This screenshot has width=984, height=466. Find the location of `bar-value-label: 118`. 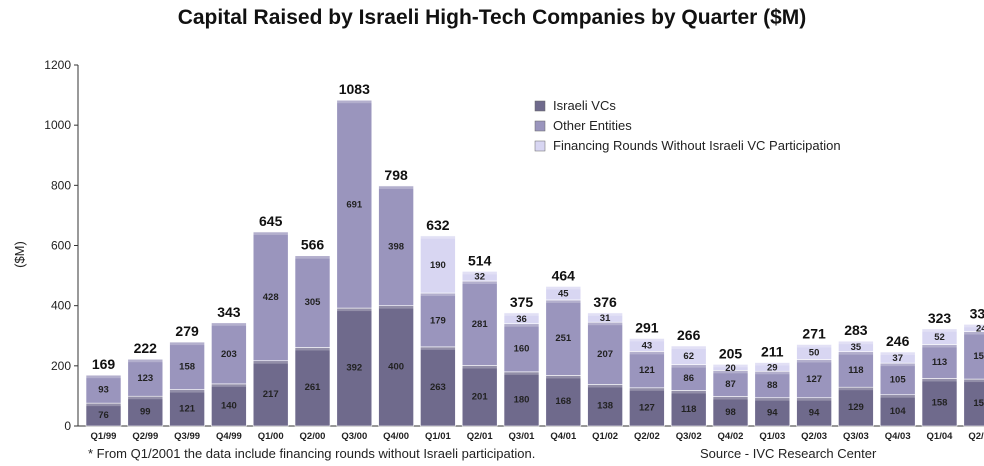

bar-value-label: 118 is located at coordinates (688, 409).